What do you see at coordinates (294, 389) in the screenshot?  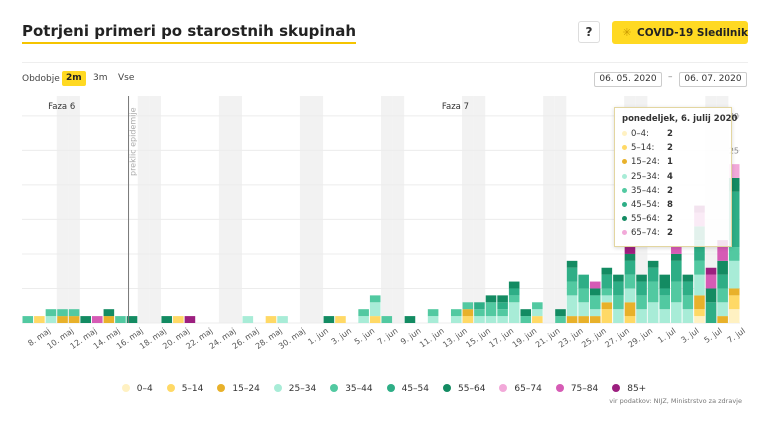 I see `legend-item: 25–34` at bounding box center [294, 389].